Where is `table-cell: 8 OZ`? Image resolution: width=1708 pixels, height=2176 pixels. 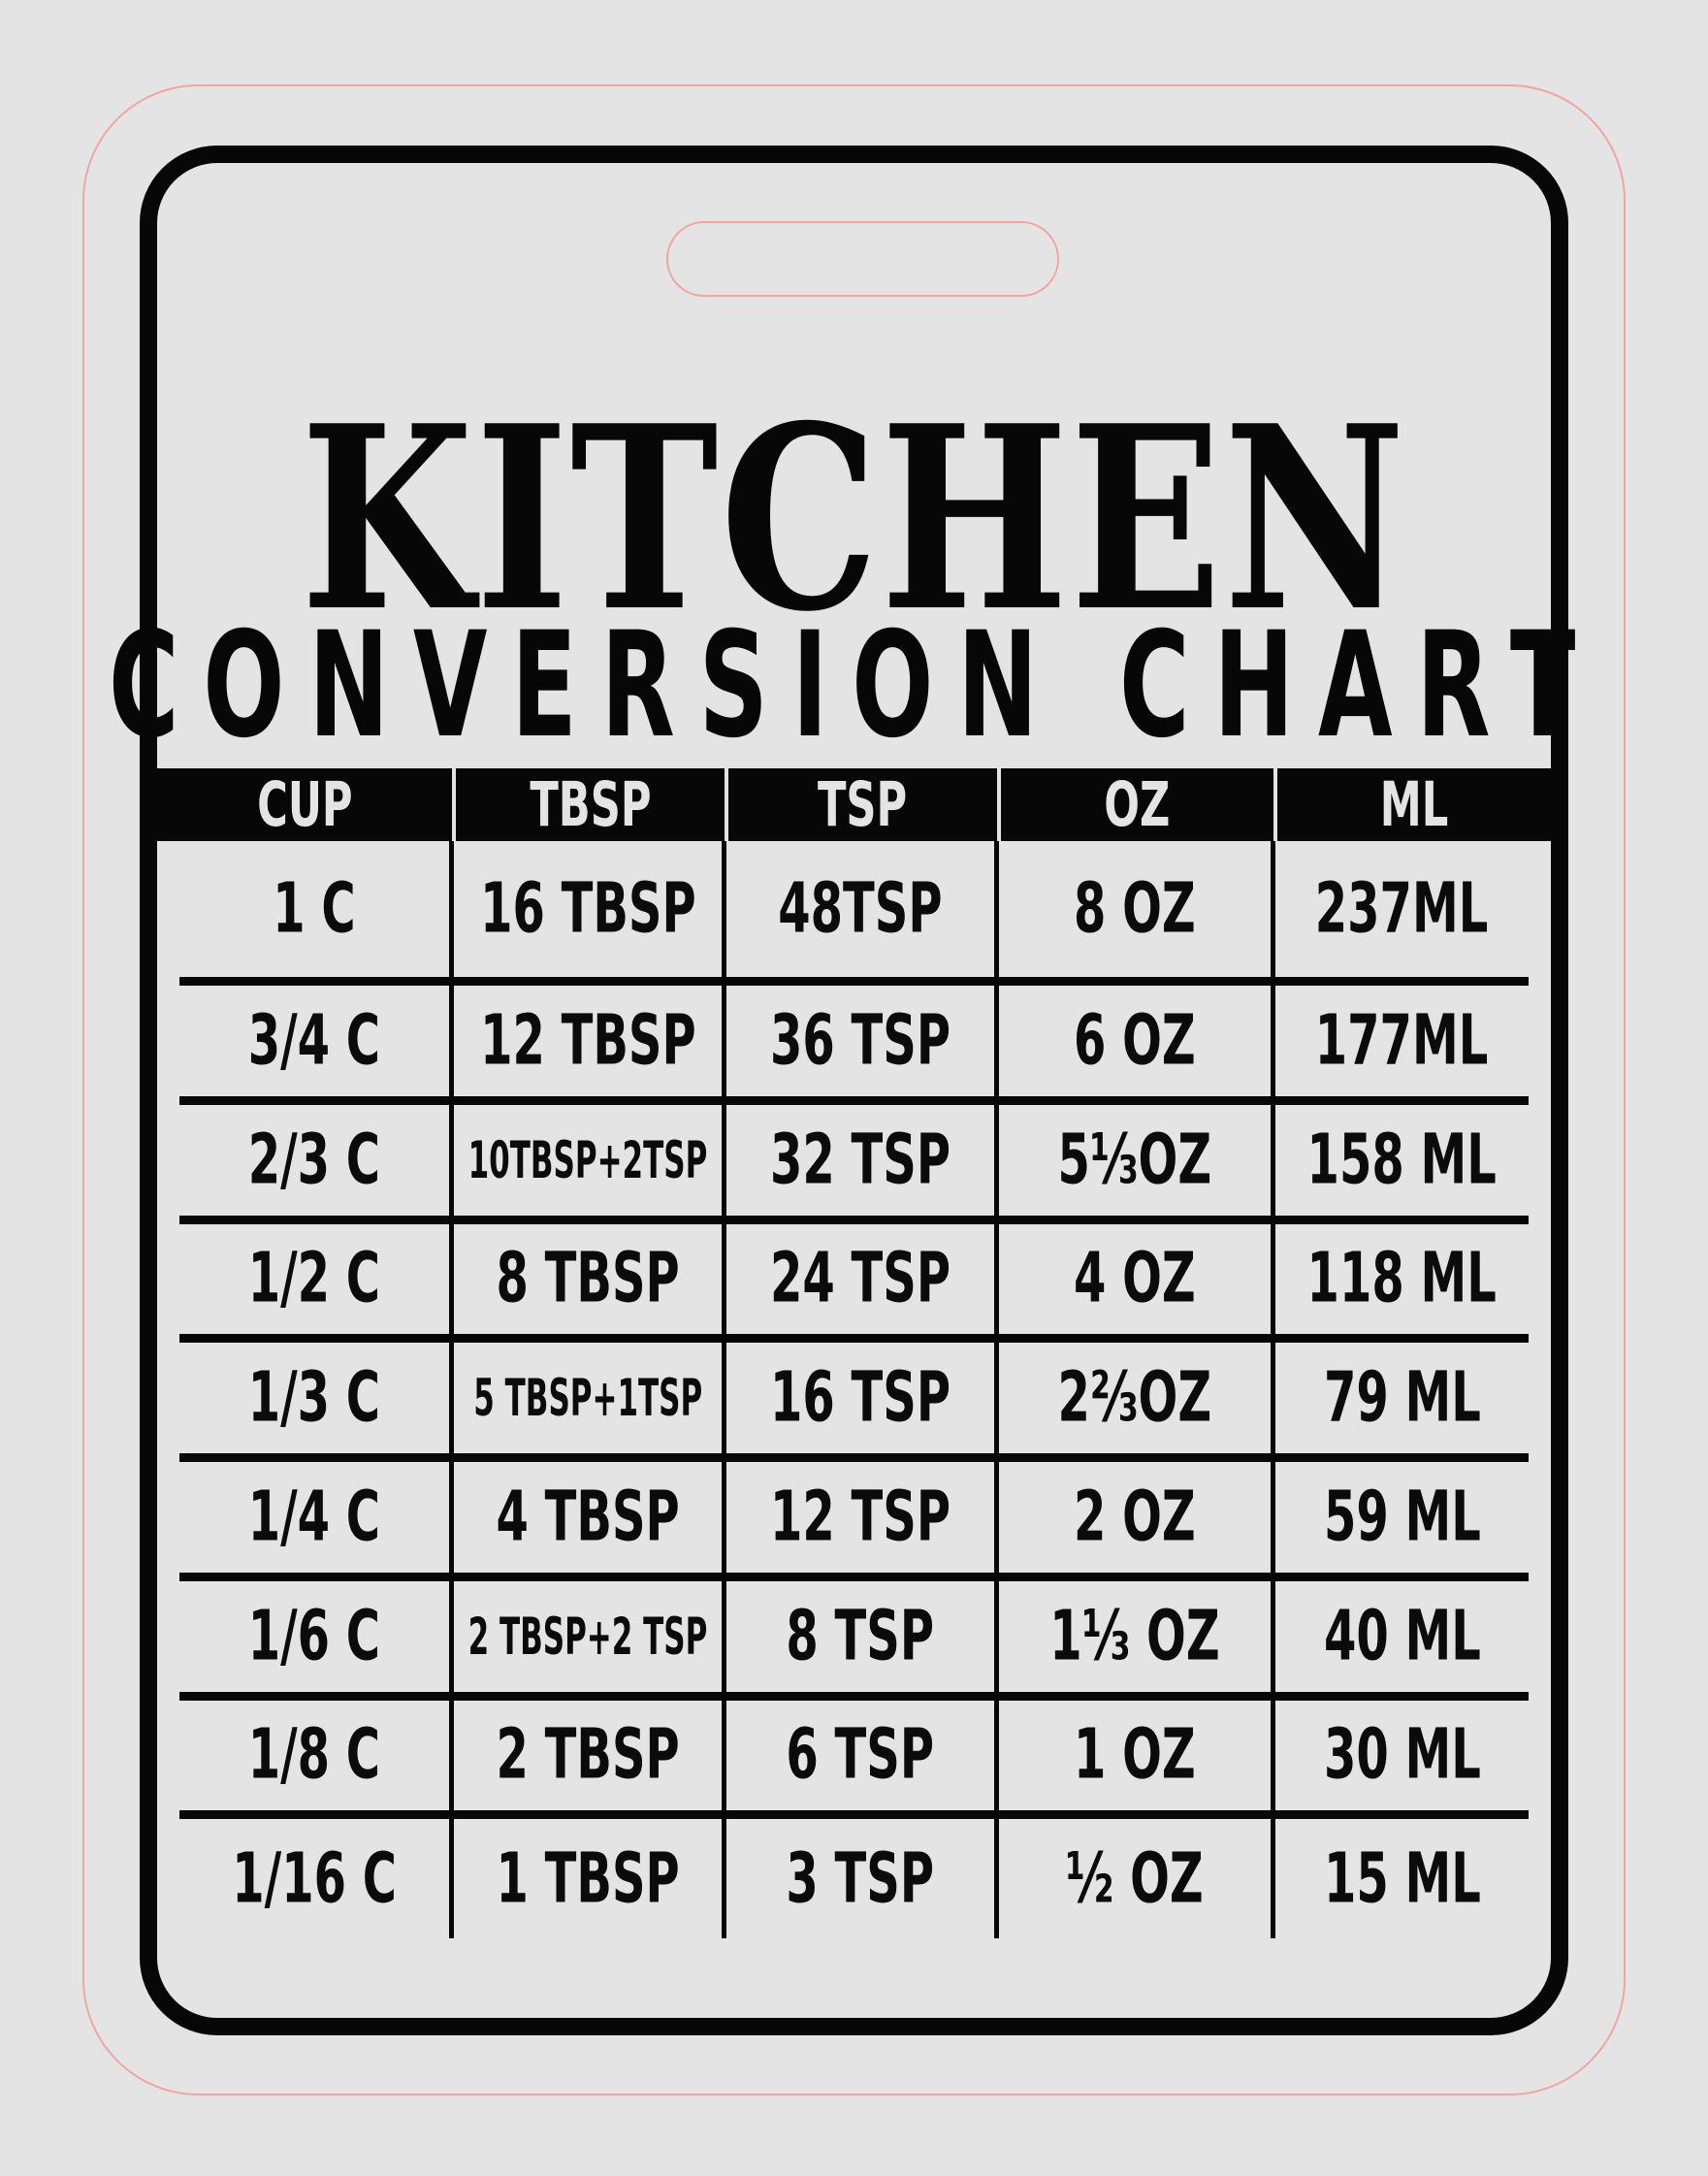
table-cell: 8 OZ is located at coordinates (1137, 913).